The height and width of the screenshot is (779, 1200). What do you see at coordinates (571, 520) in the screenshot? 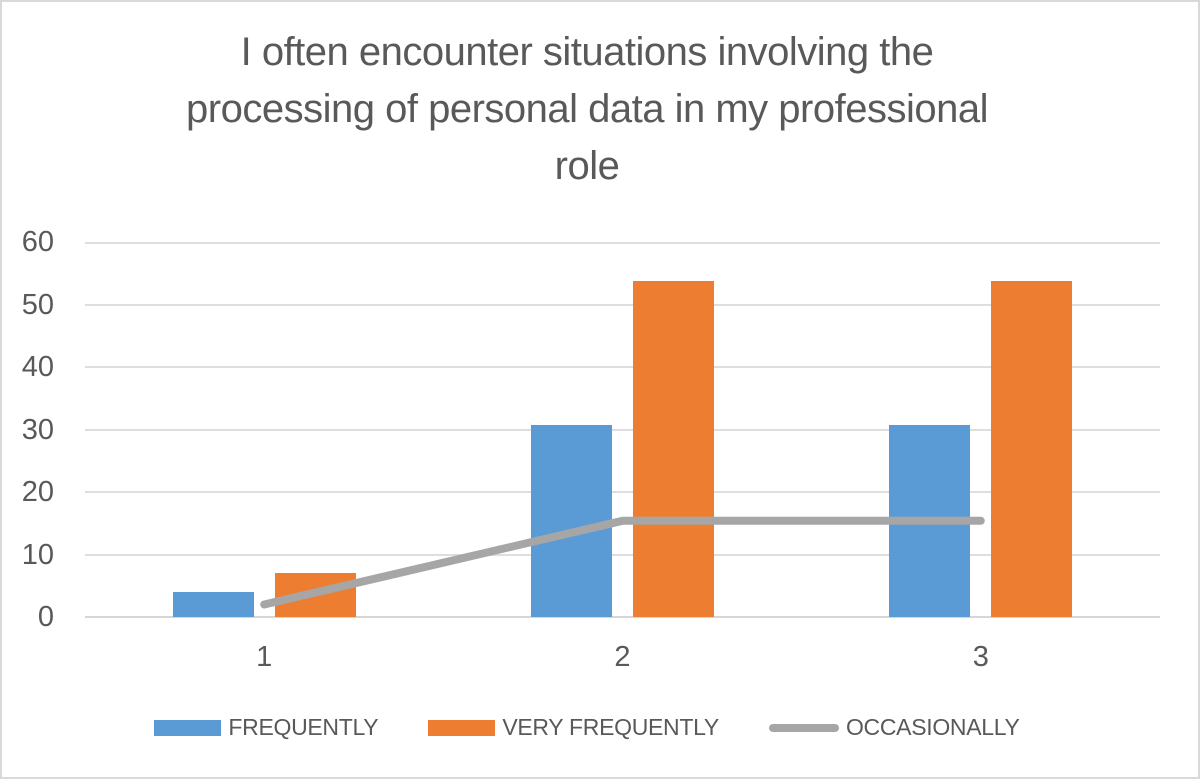
I see `bar-frequently-cat2` at bounding box center [571, 520].